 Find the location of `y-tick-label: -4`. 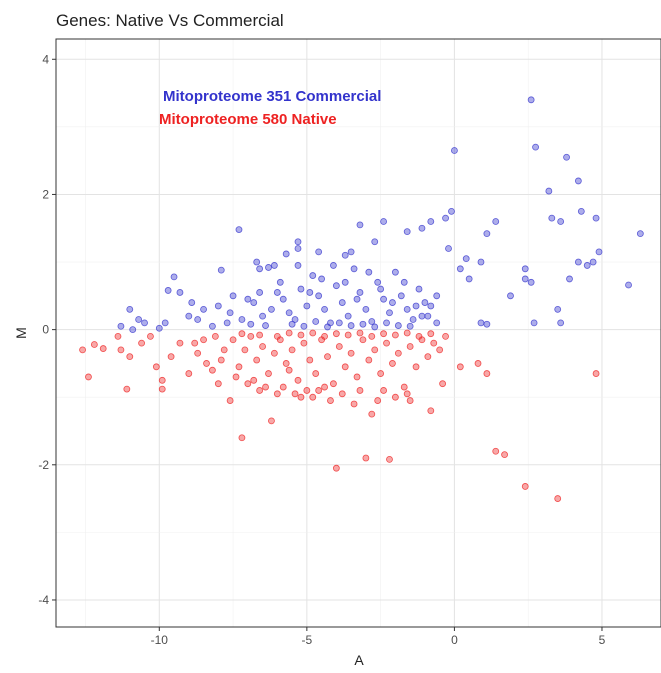

y-tick-label: -4 is located at coordinates (43, 600).